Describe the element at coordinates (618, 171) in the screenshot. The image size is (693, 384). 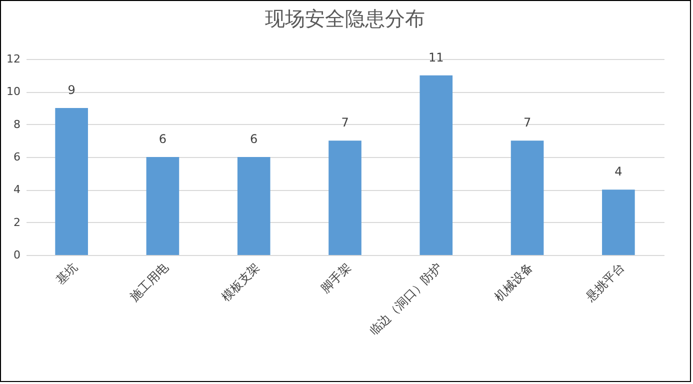
I see `data-label: 4` at that location.